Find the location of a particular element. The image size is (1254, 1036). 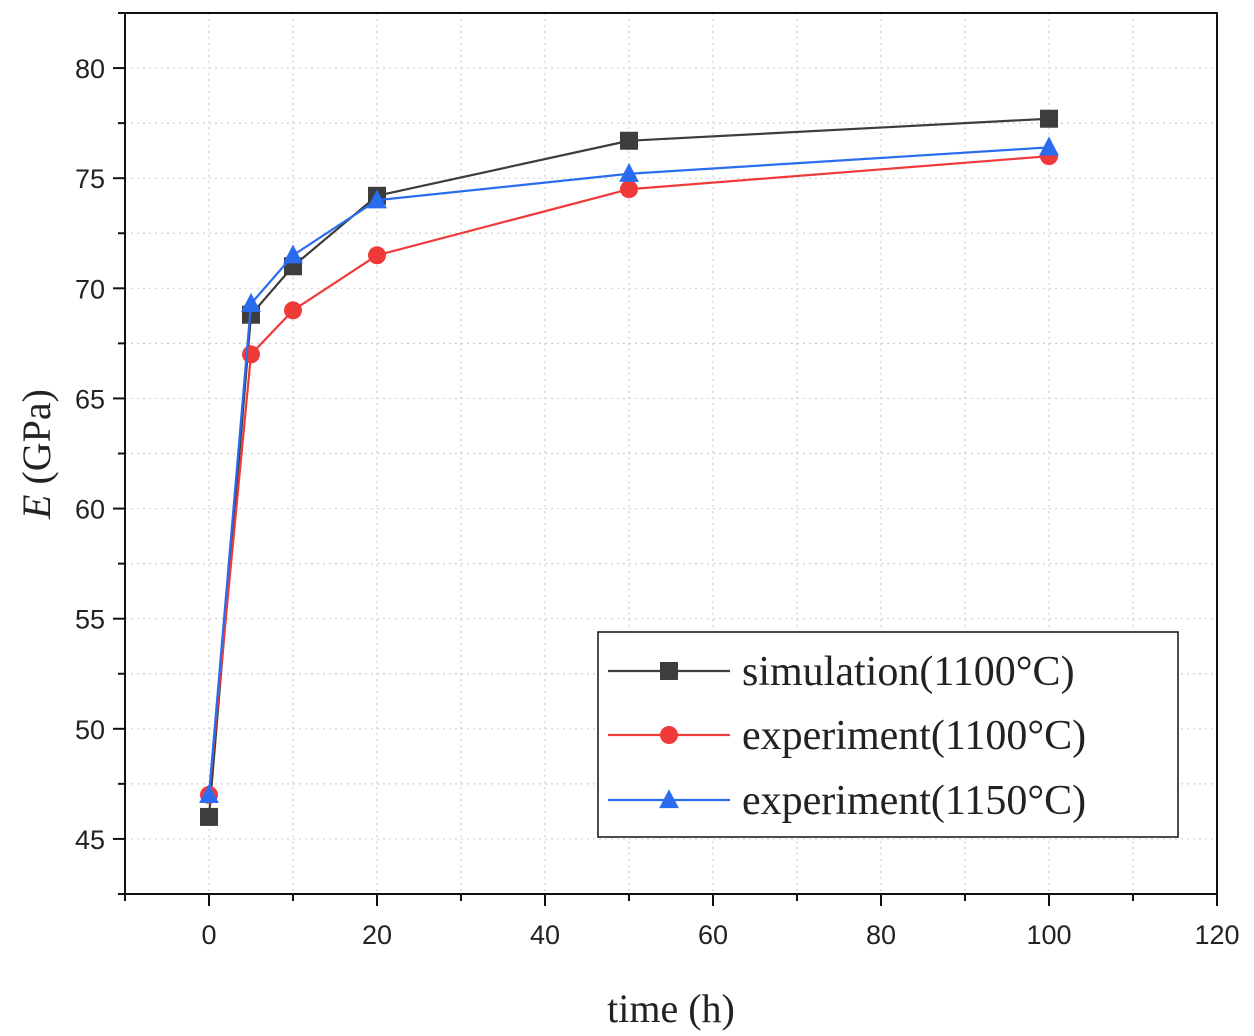

y-tick-label: 50 is located at coordinates (90, 730).